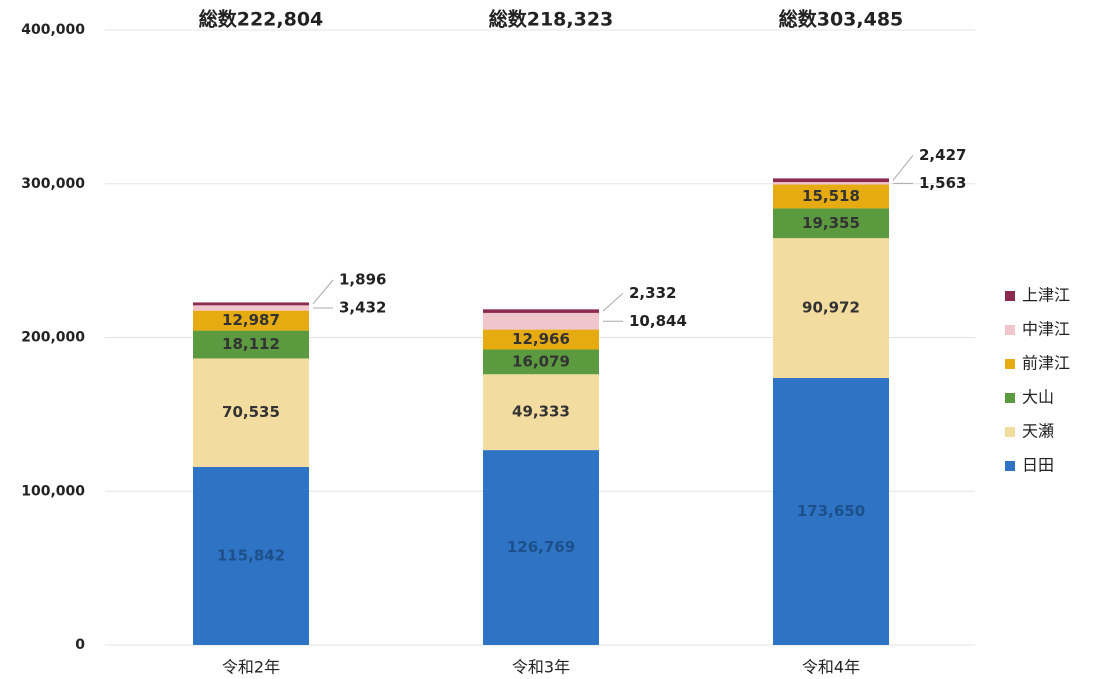 Image resolution: width=1094 pixels, height=679 pixels. I want to click on y-tick-label: 300,000, so click(53, 184).